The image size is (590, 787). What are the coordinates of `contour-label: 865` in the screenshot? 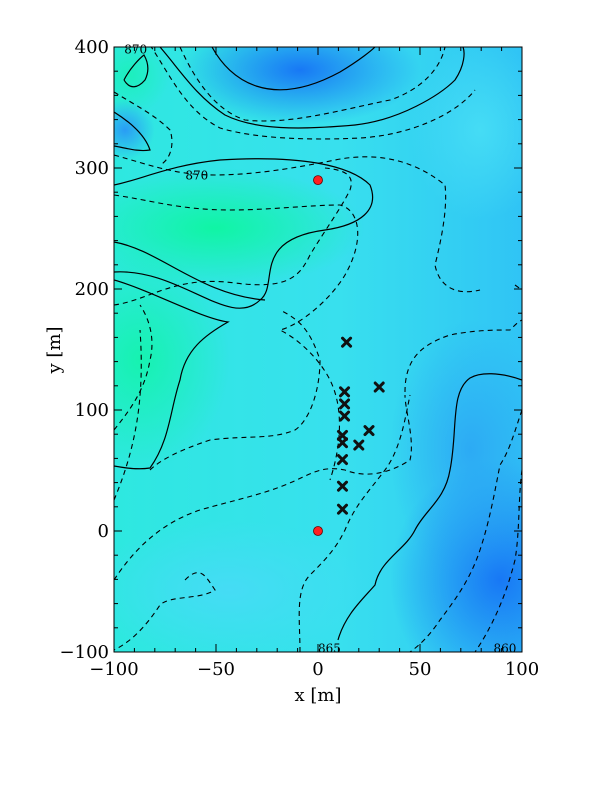 It's located at (329, 648).